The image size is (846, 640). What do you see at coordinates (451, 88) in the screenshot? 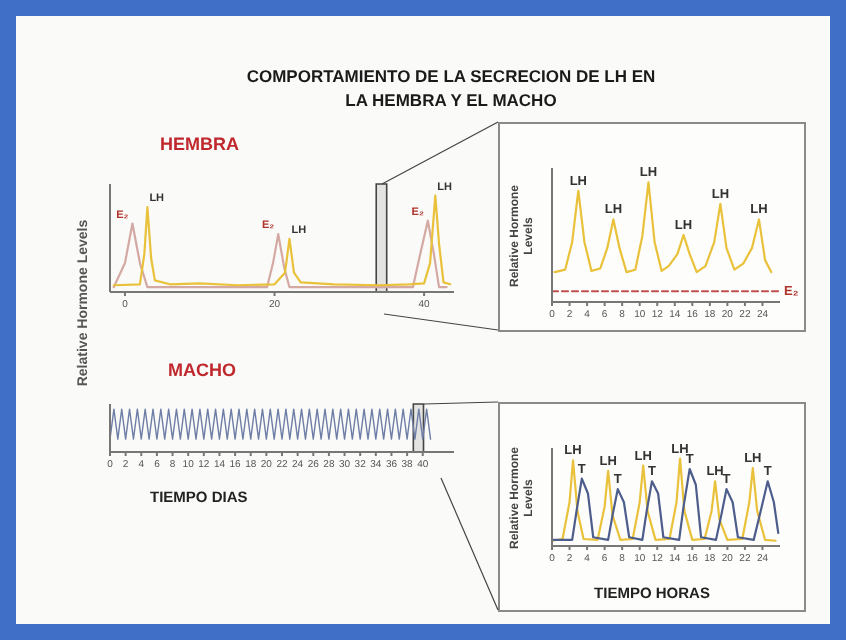
I see `chart-title: COMPORTAMIENTO DE LA SECRECION DE LH EN LA HEMBRA Y EL MACHO` at bounding box center [451, 88].